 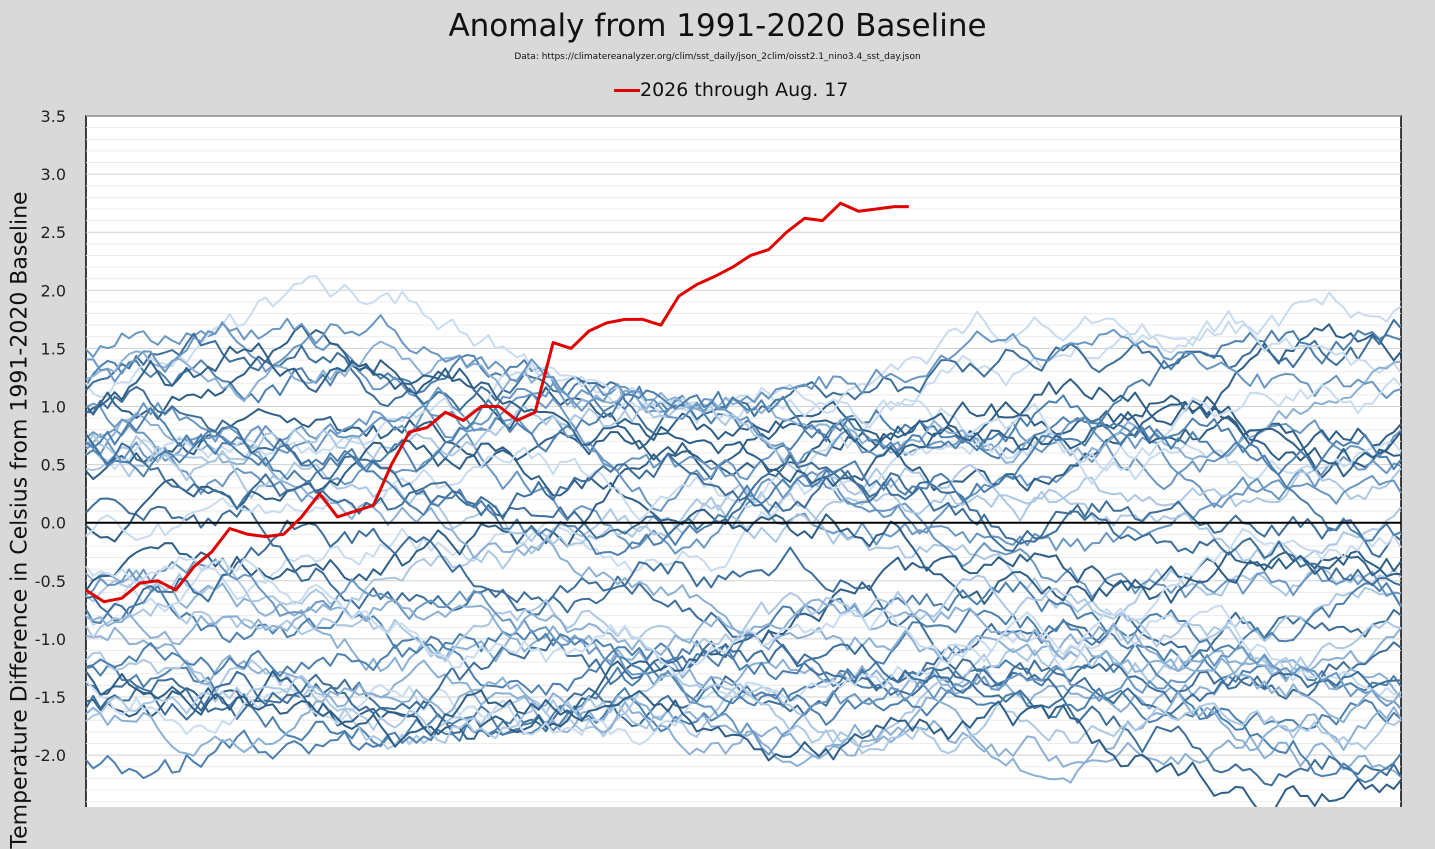 What do you see at coordinates (50, 581) in the screenshot?
I see `y-tick-label: -0.5` at bounding box center [50, 581].